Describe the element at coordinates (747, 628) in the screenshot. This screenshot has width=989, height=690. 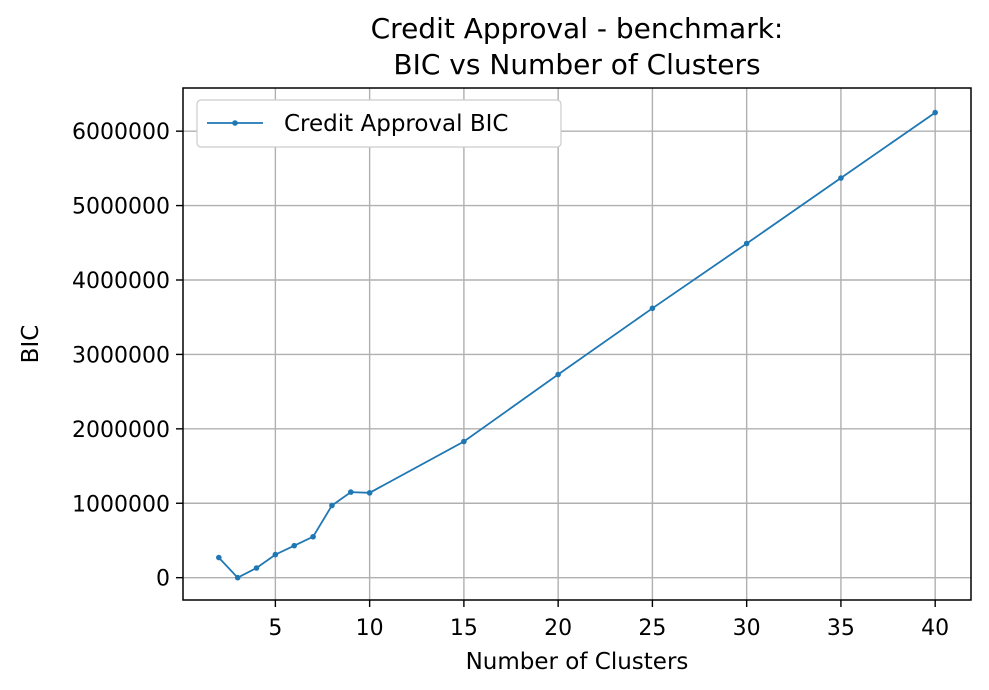
I see `x-tick-label: 30` at that location.